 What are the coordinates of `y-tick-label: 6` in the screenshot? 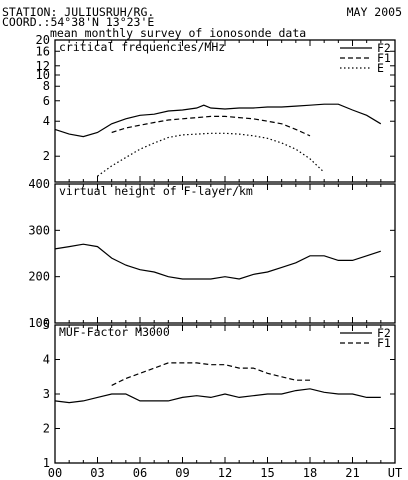 It's located at (46, 101).